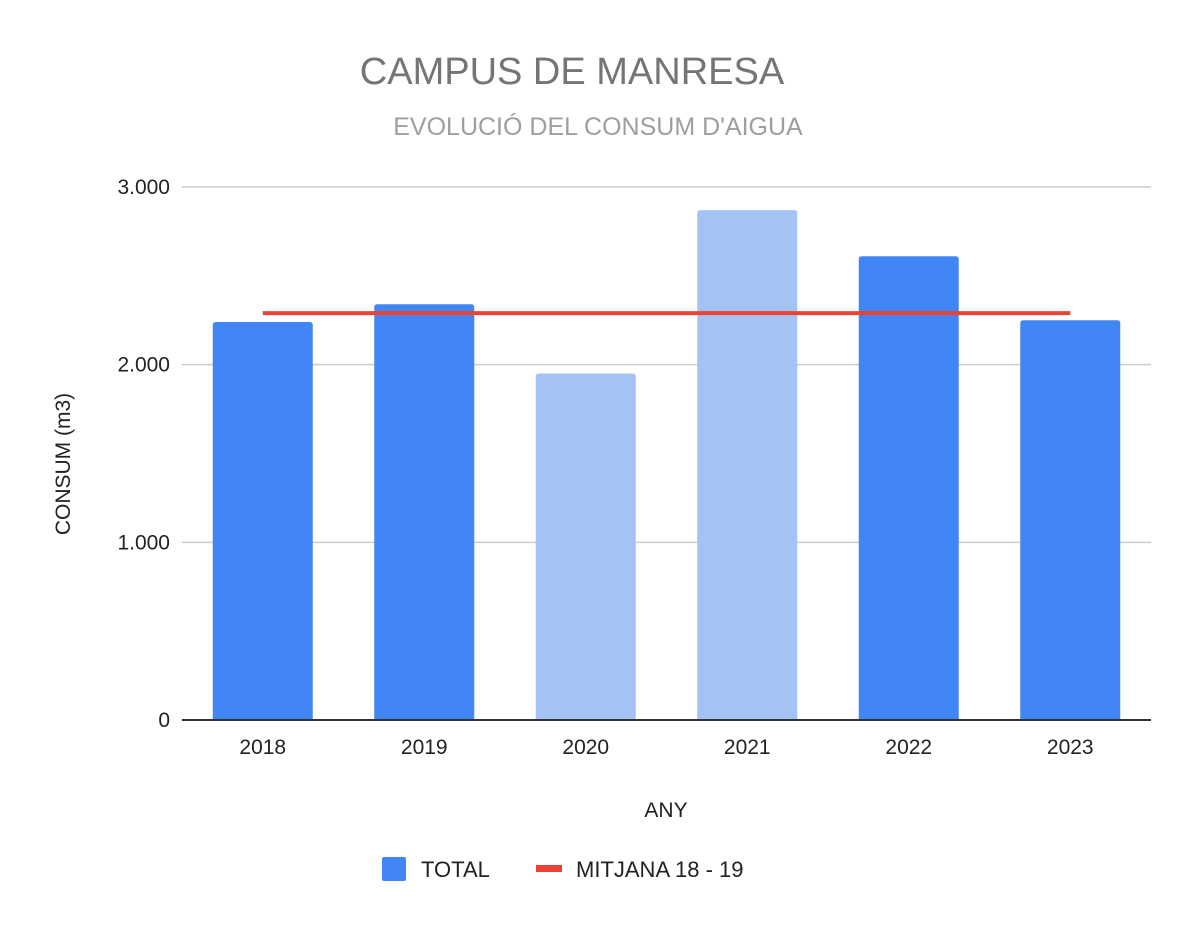 The width and height of the screenshot is (1198, 932). What do you see at coordinates (143, 187) in the screenshot?
I see `y-tick-label: 3.000` at bounding box center [143, 187].